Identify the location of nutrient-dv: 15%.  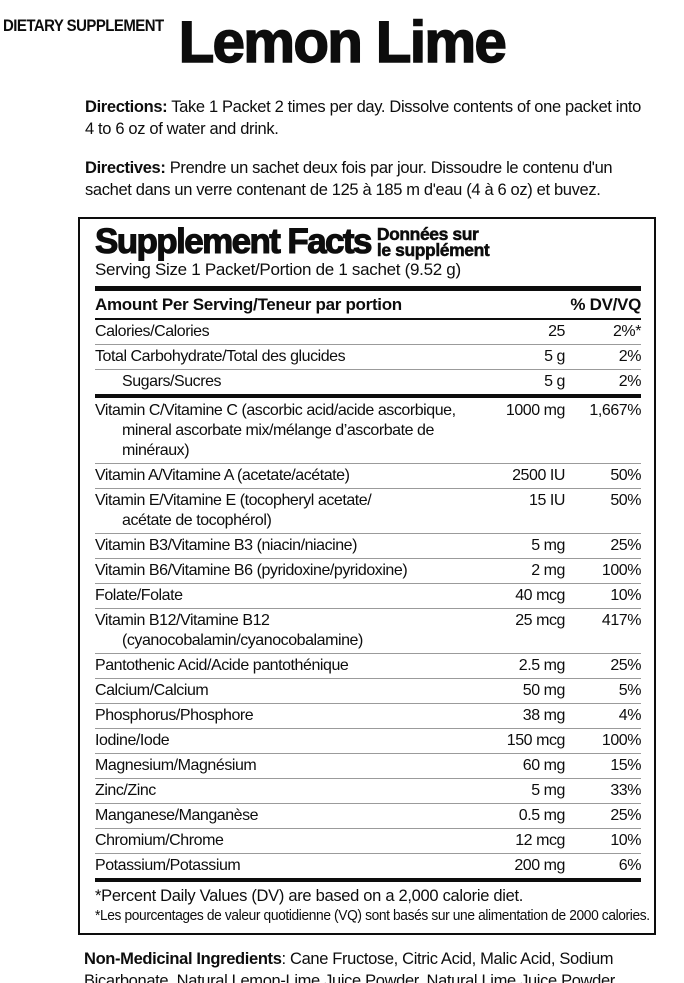
(625, 765).